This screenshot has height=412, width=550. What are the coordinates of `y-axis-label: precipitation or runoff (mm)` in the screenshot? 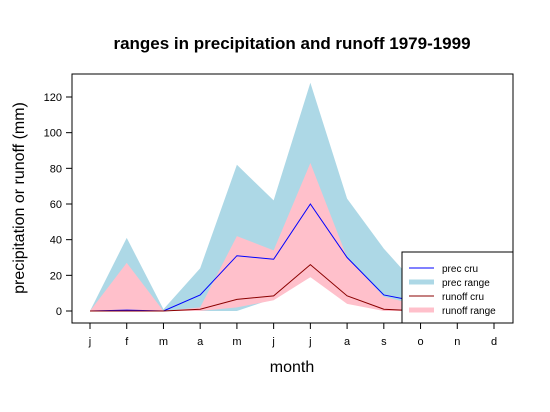 It's located at (19, 198).